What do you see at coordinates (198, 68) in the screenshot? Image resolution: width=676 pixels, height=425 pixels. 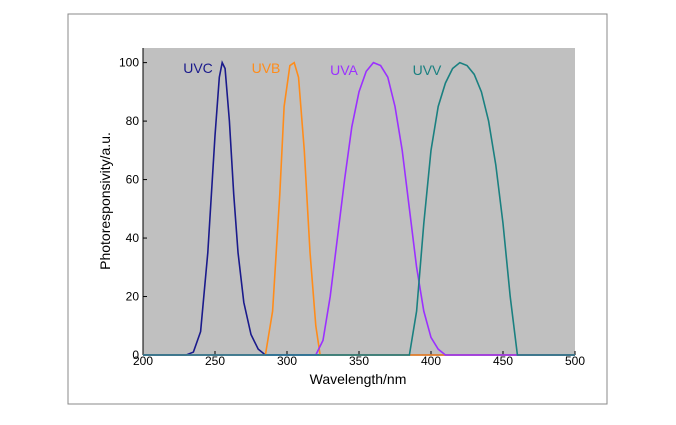 I see `series-label: UVC` at bounding box center [198, 68].